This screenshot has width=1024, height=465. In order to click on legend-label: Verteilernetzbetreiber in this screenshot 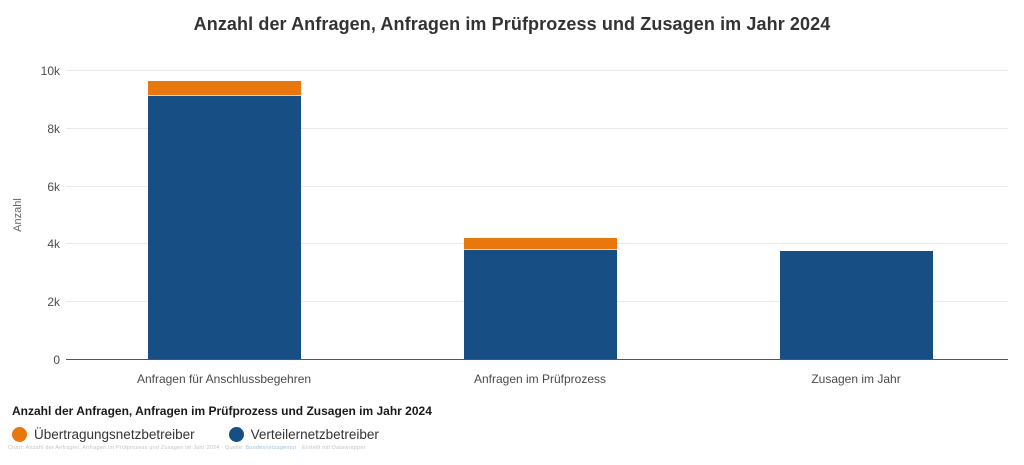, I will do `click(314, 434)`.